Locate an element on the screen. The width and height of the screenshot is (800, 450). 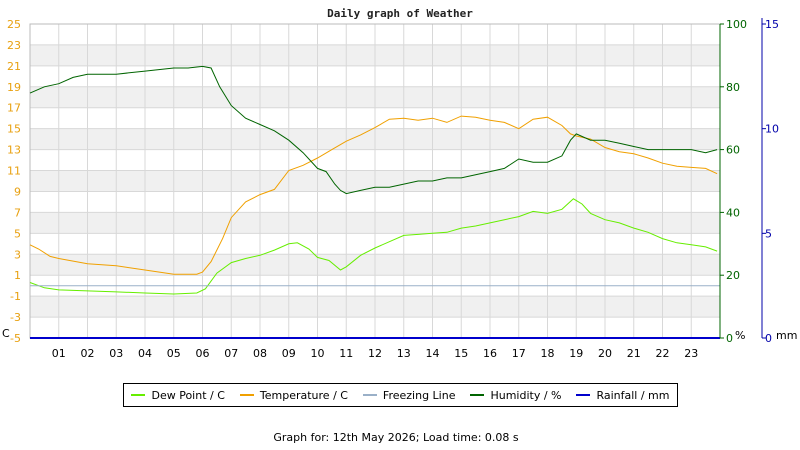
y-left-tick-label: 17 is located at coordinates (14, 108).